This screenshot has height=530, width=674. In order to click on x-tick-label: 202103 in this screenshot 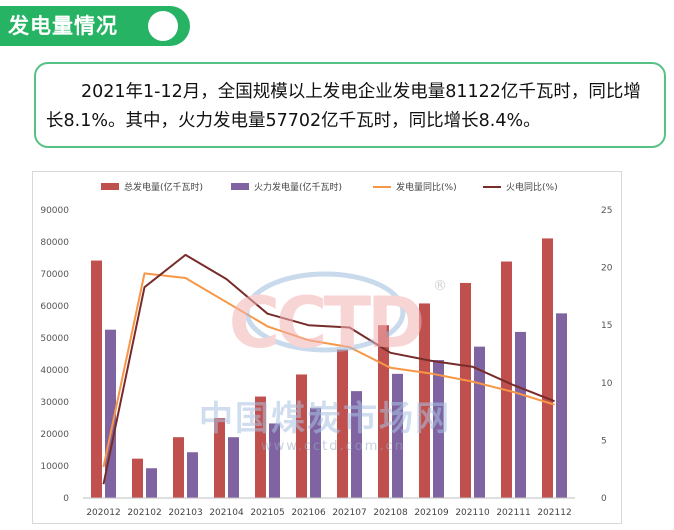, I will do `click(185, 513)`.